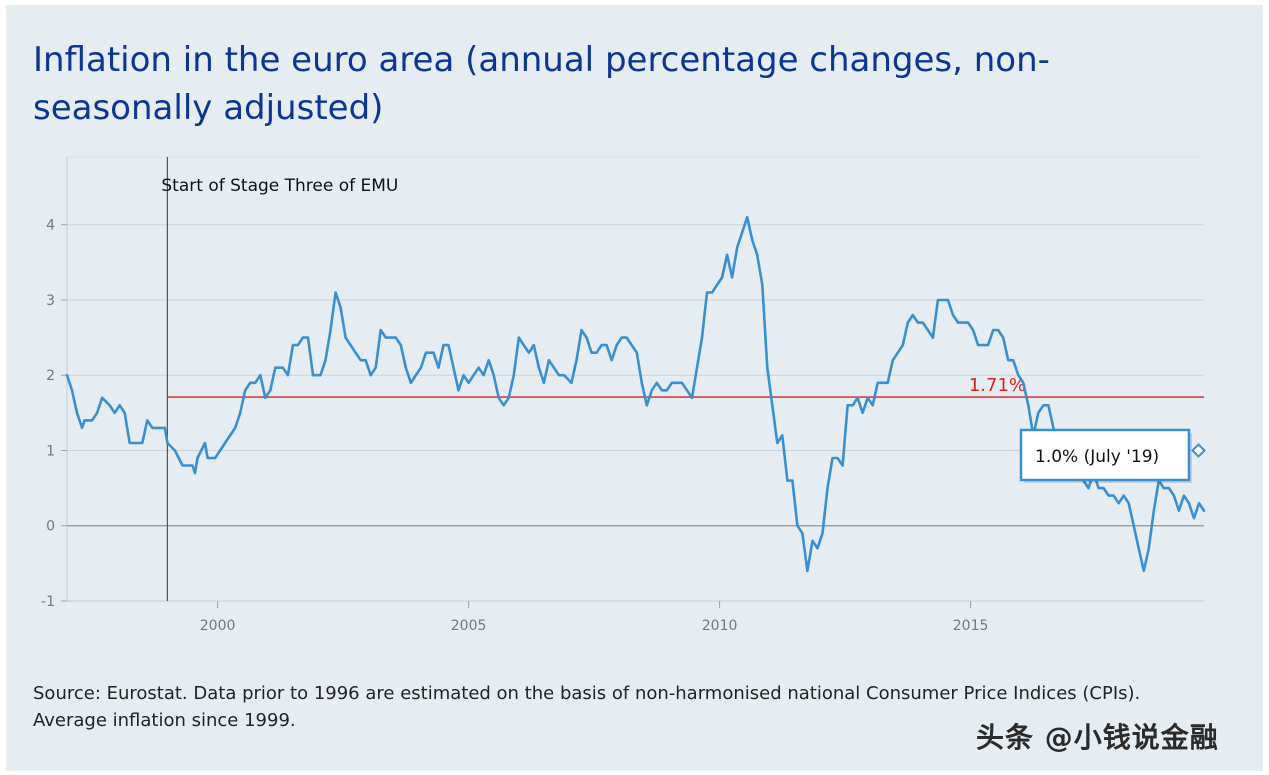 Image resolution: width=1269 pixels, height=775 pixels. What do you see at coordinates (50, 451) in the screenshot?
I see `y-tick-label: 1` at bounding box center [50, 451].